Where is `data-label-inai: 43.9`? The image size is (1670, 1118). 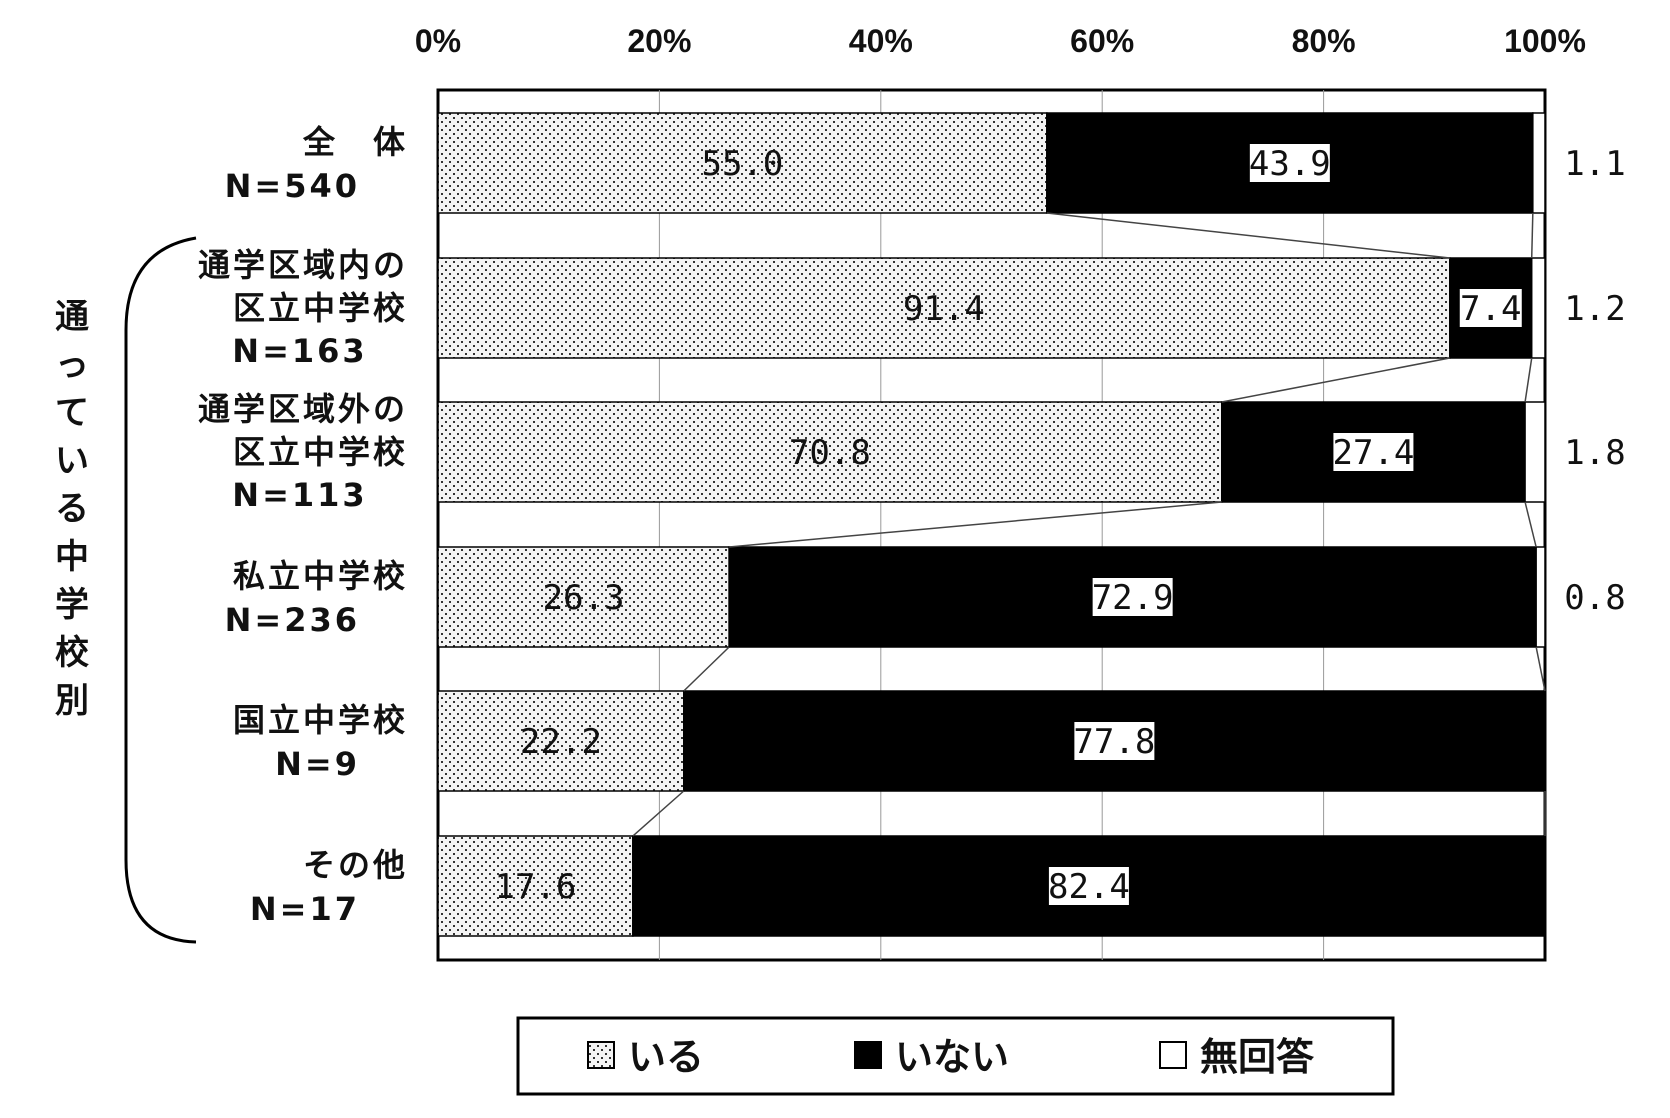 data-label-inai: 43.9 is located at coordinates (1290, 164).